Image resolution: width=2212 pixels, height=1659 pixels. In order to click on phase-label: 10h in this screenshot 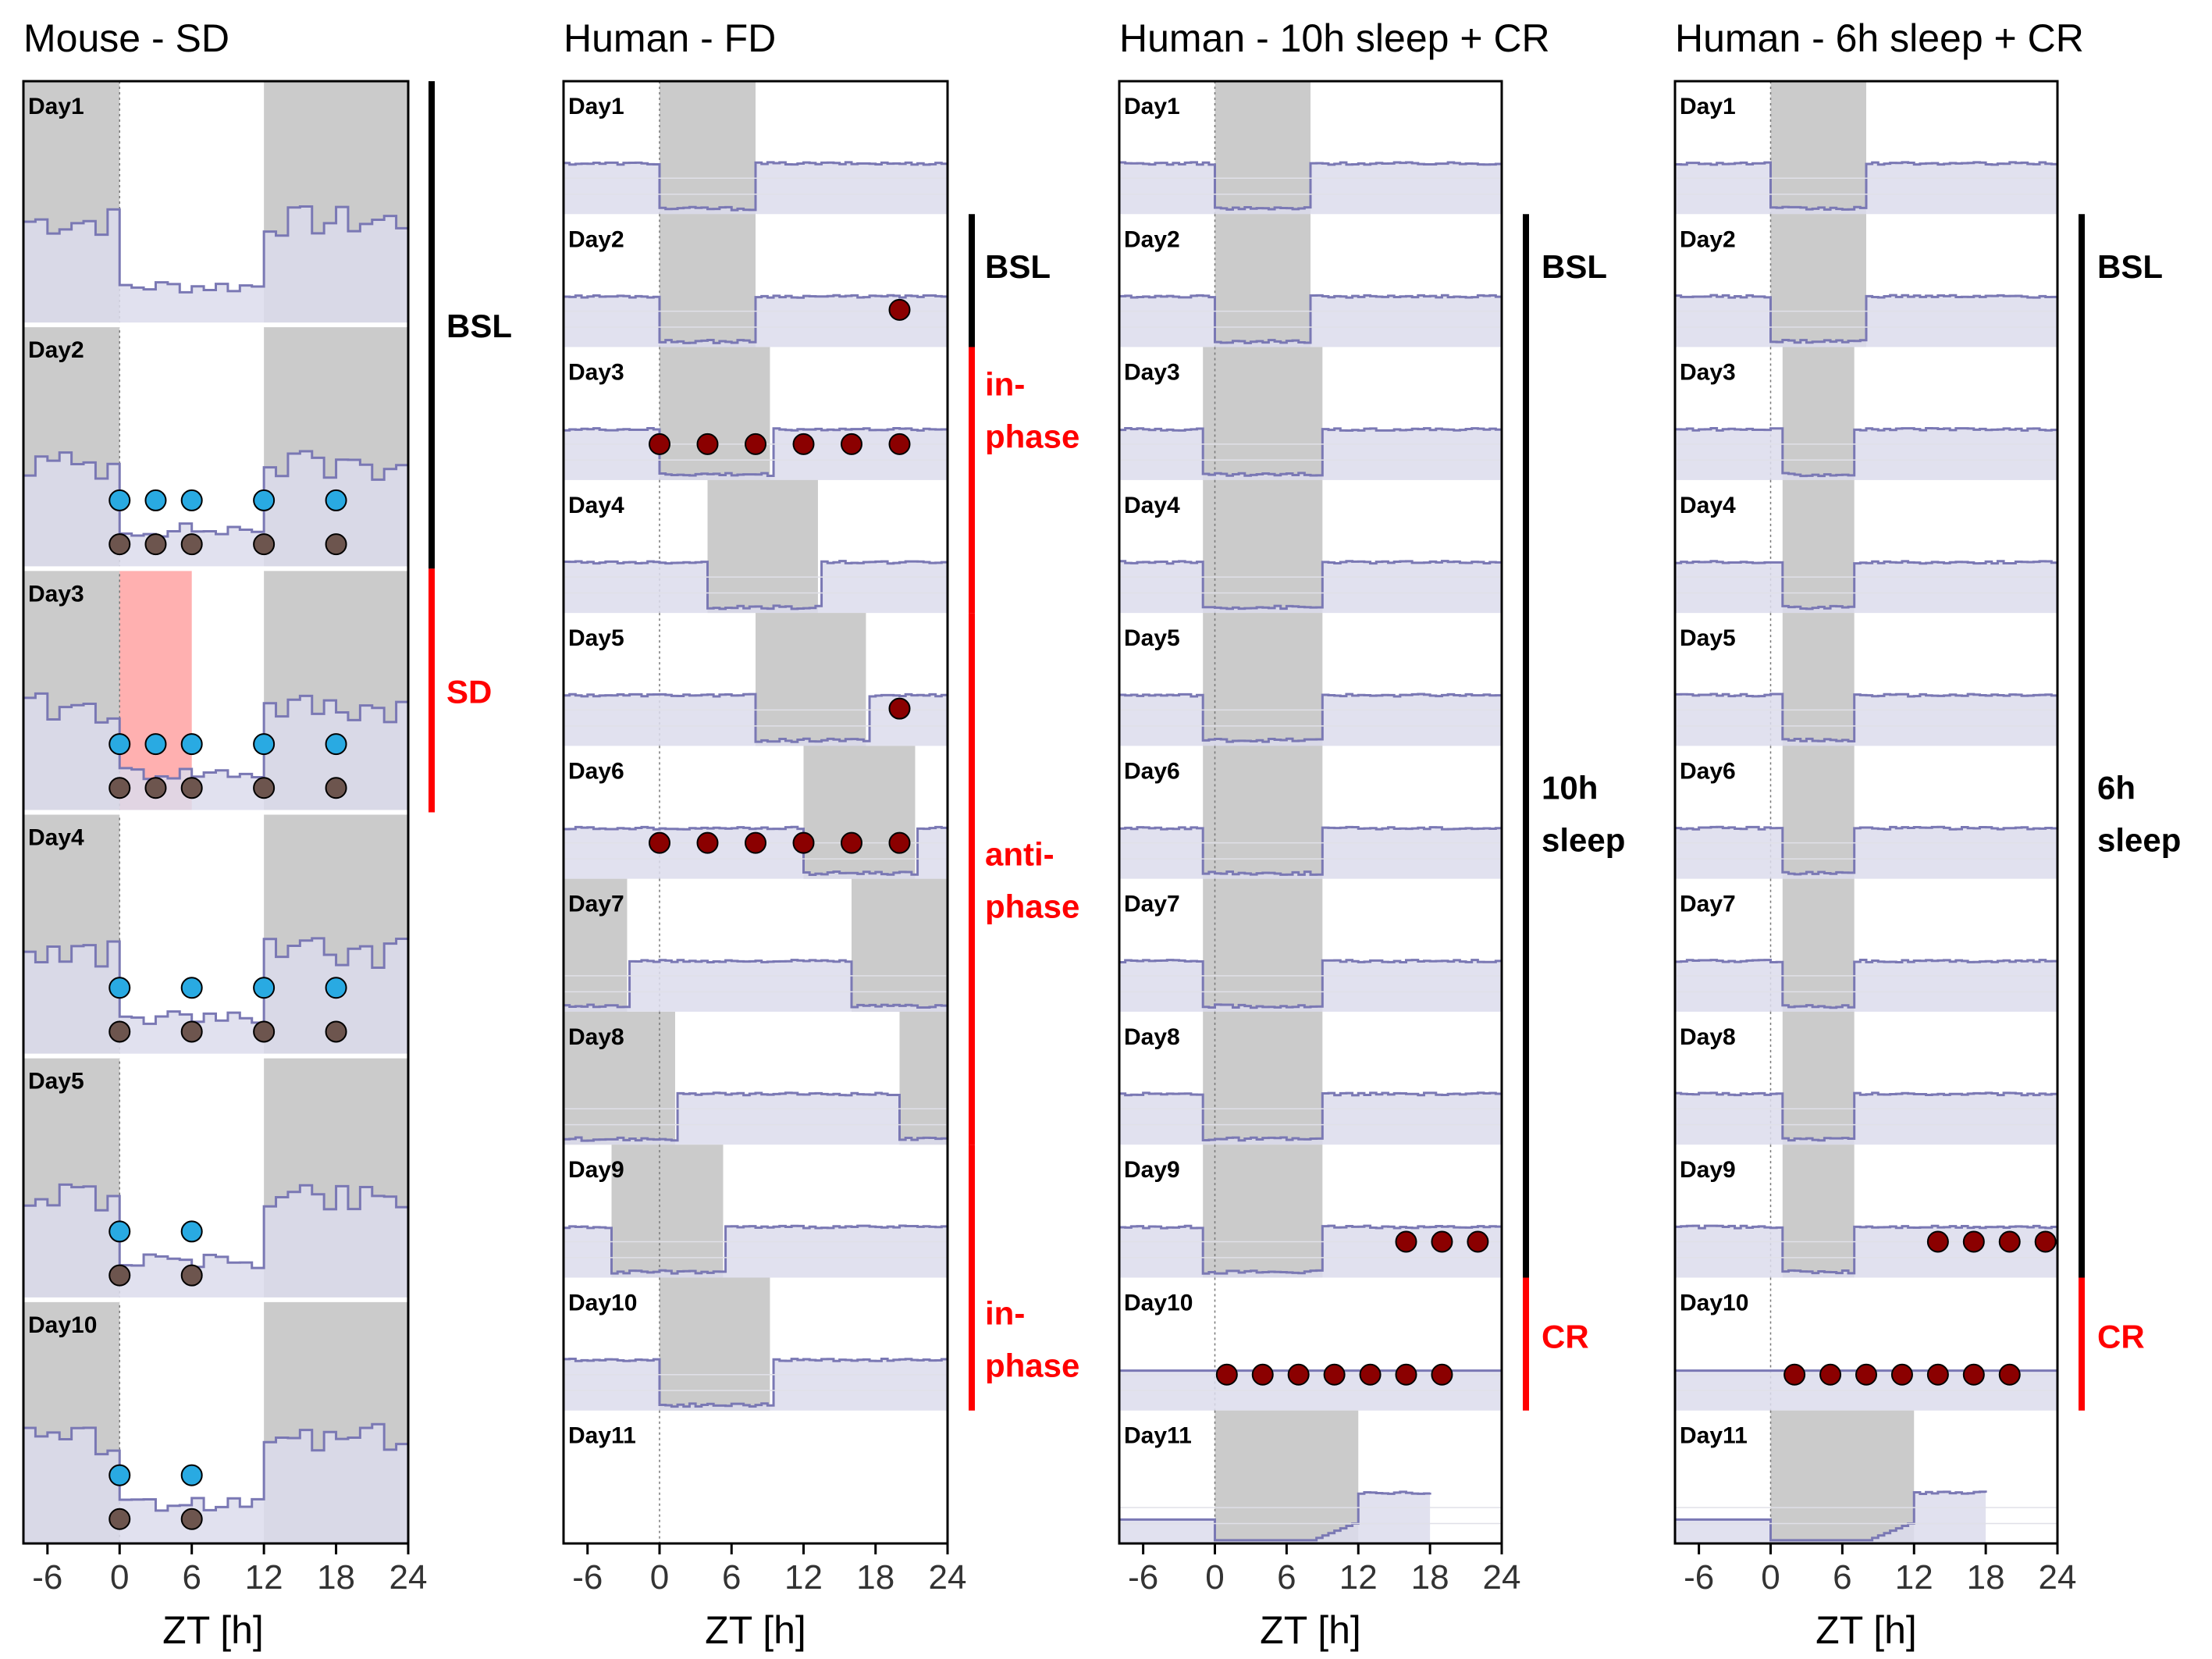, I will do `click(1570, 788)`.